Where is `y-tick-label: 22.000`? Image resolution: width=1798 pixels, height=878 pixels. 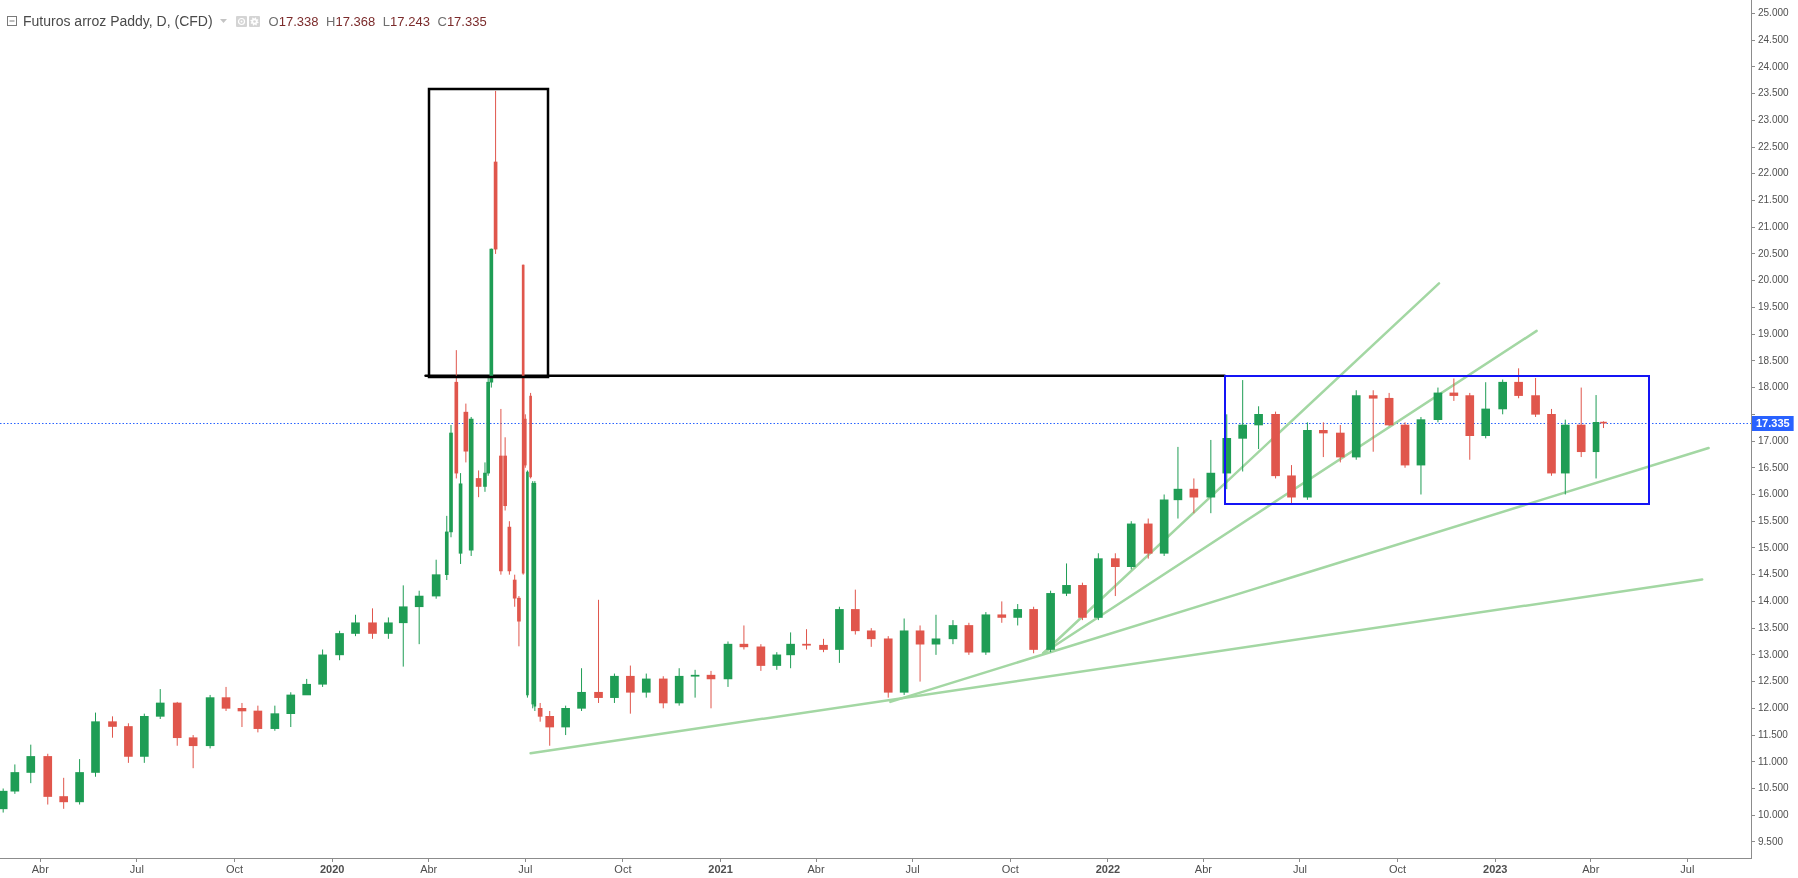
y-tick-label: 22.000 is located at coordinates (1774, 173).